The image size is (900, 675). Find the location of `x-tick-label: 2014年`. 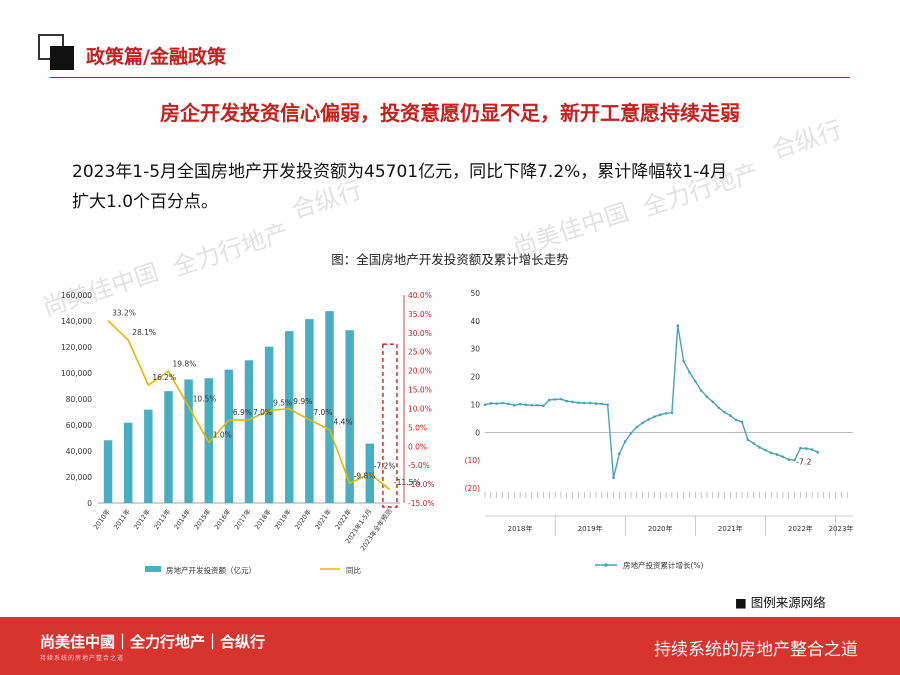

x-tick-label: 2014年 is located at coordinates (182, 519).